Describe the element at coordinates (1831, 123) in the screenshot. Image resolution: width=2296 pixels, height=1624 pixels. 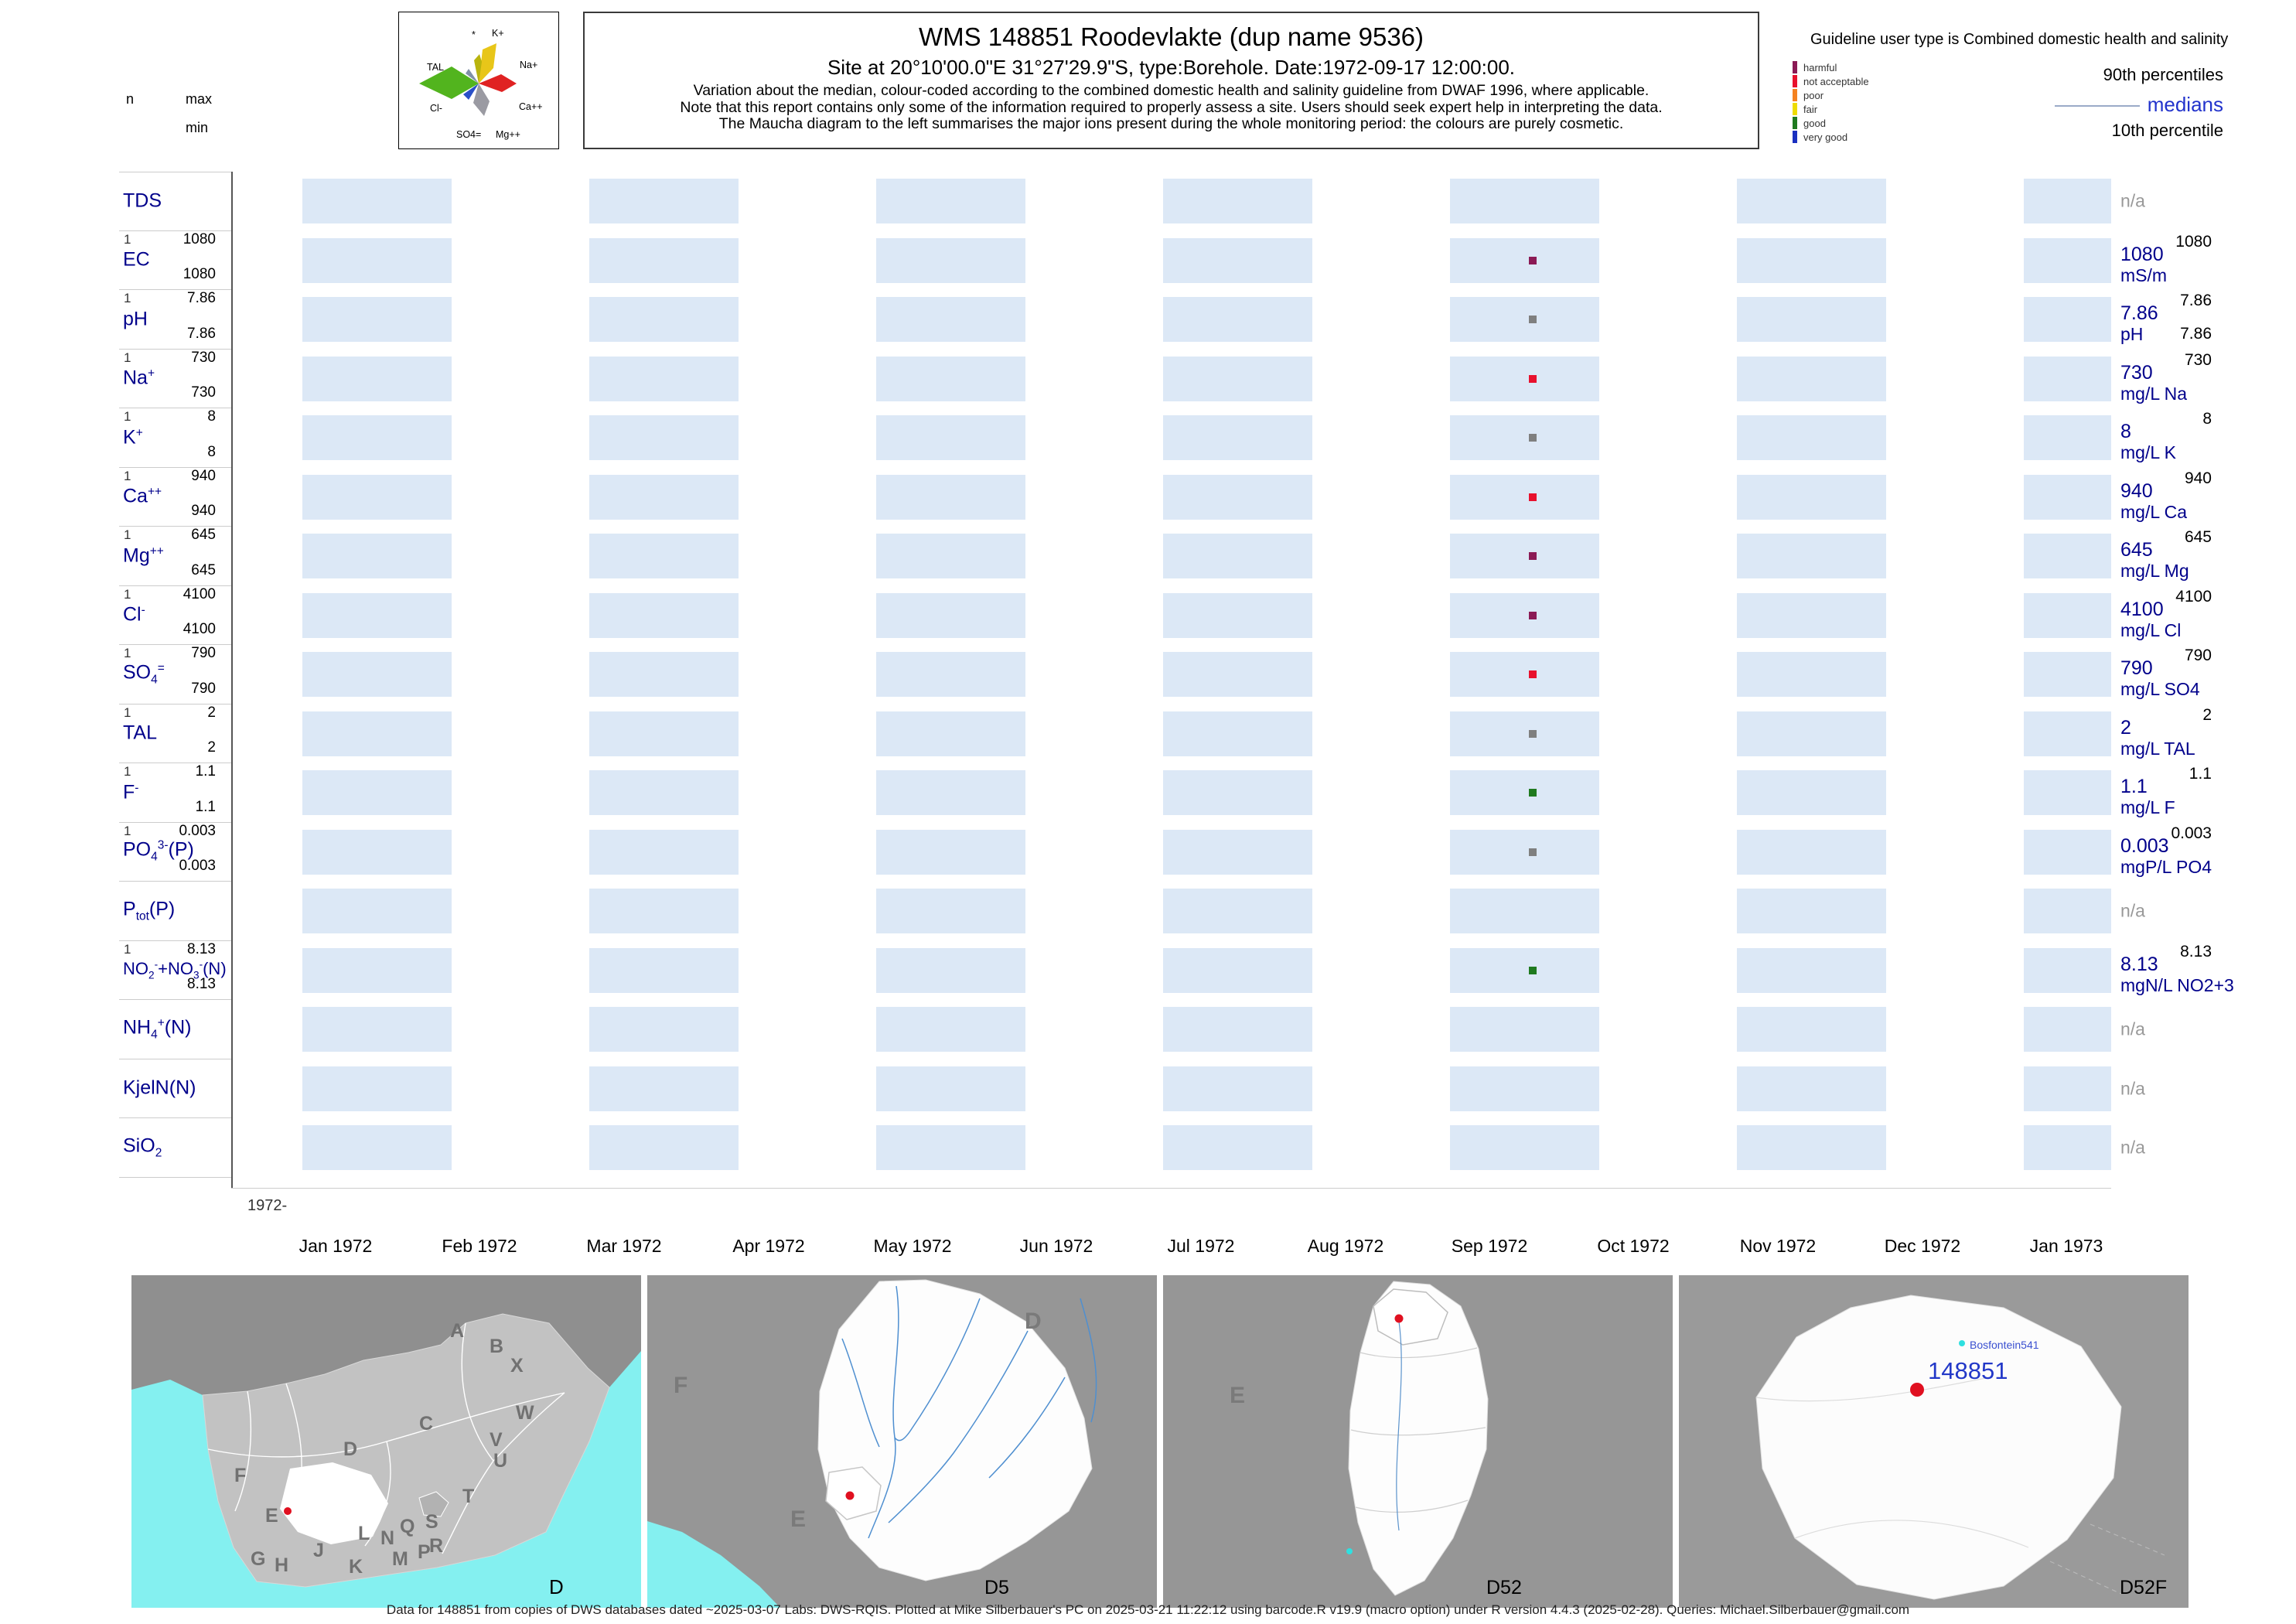
I see `guideline-class: good` at that location.